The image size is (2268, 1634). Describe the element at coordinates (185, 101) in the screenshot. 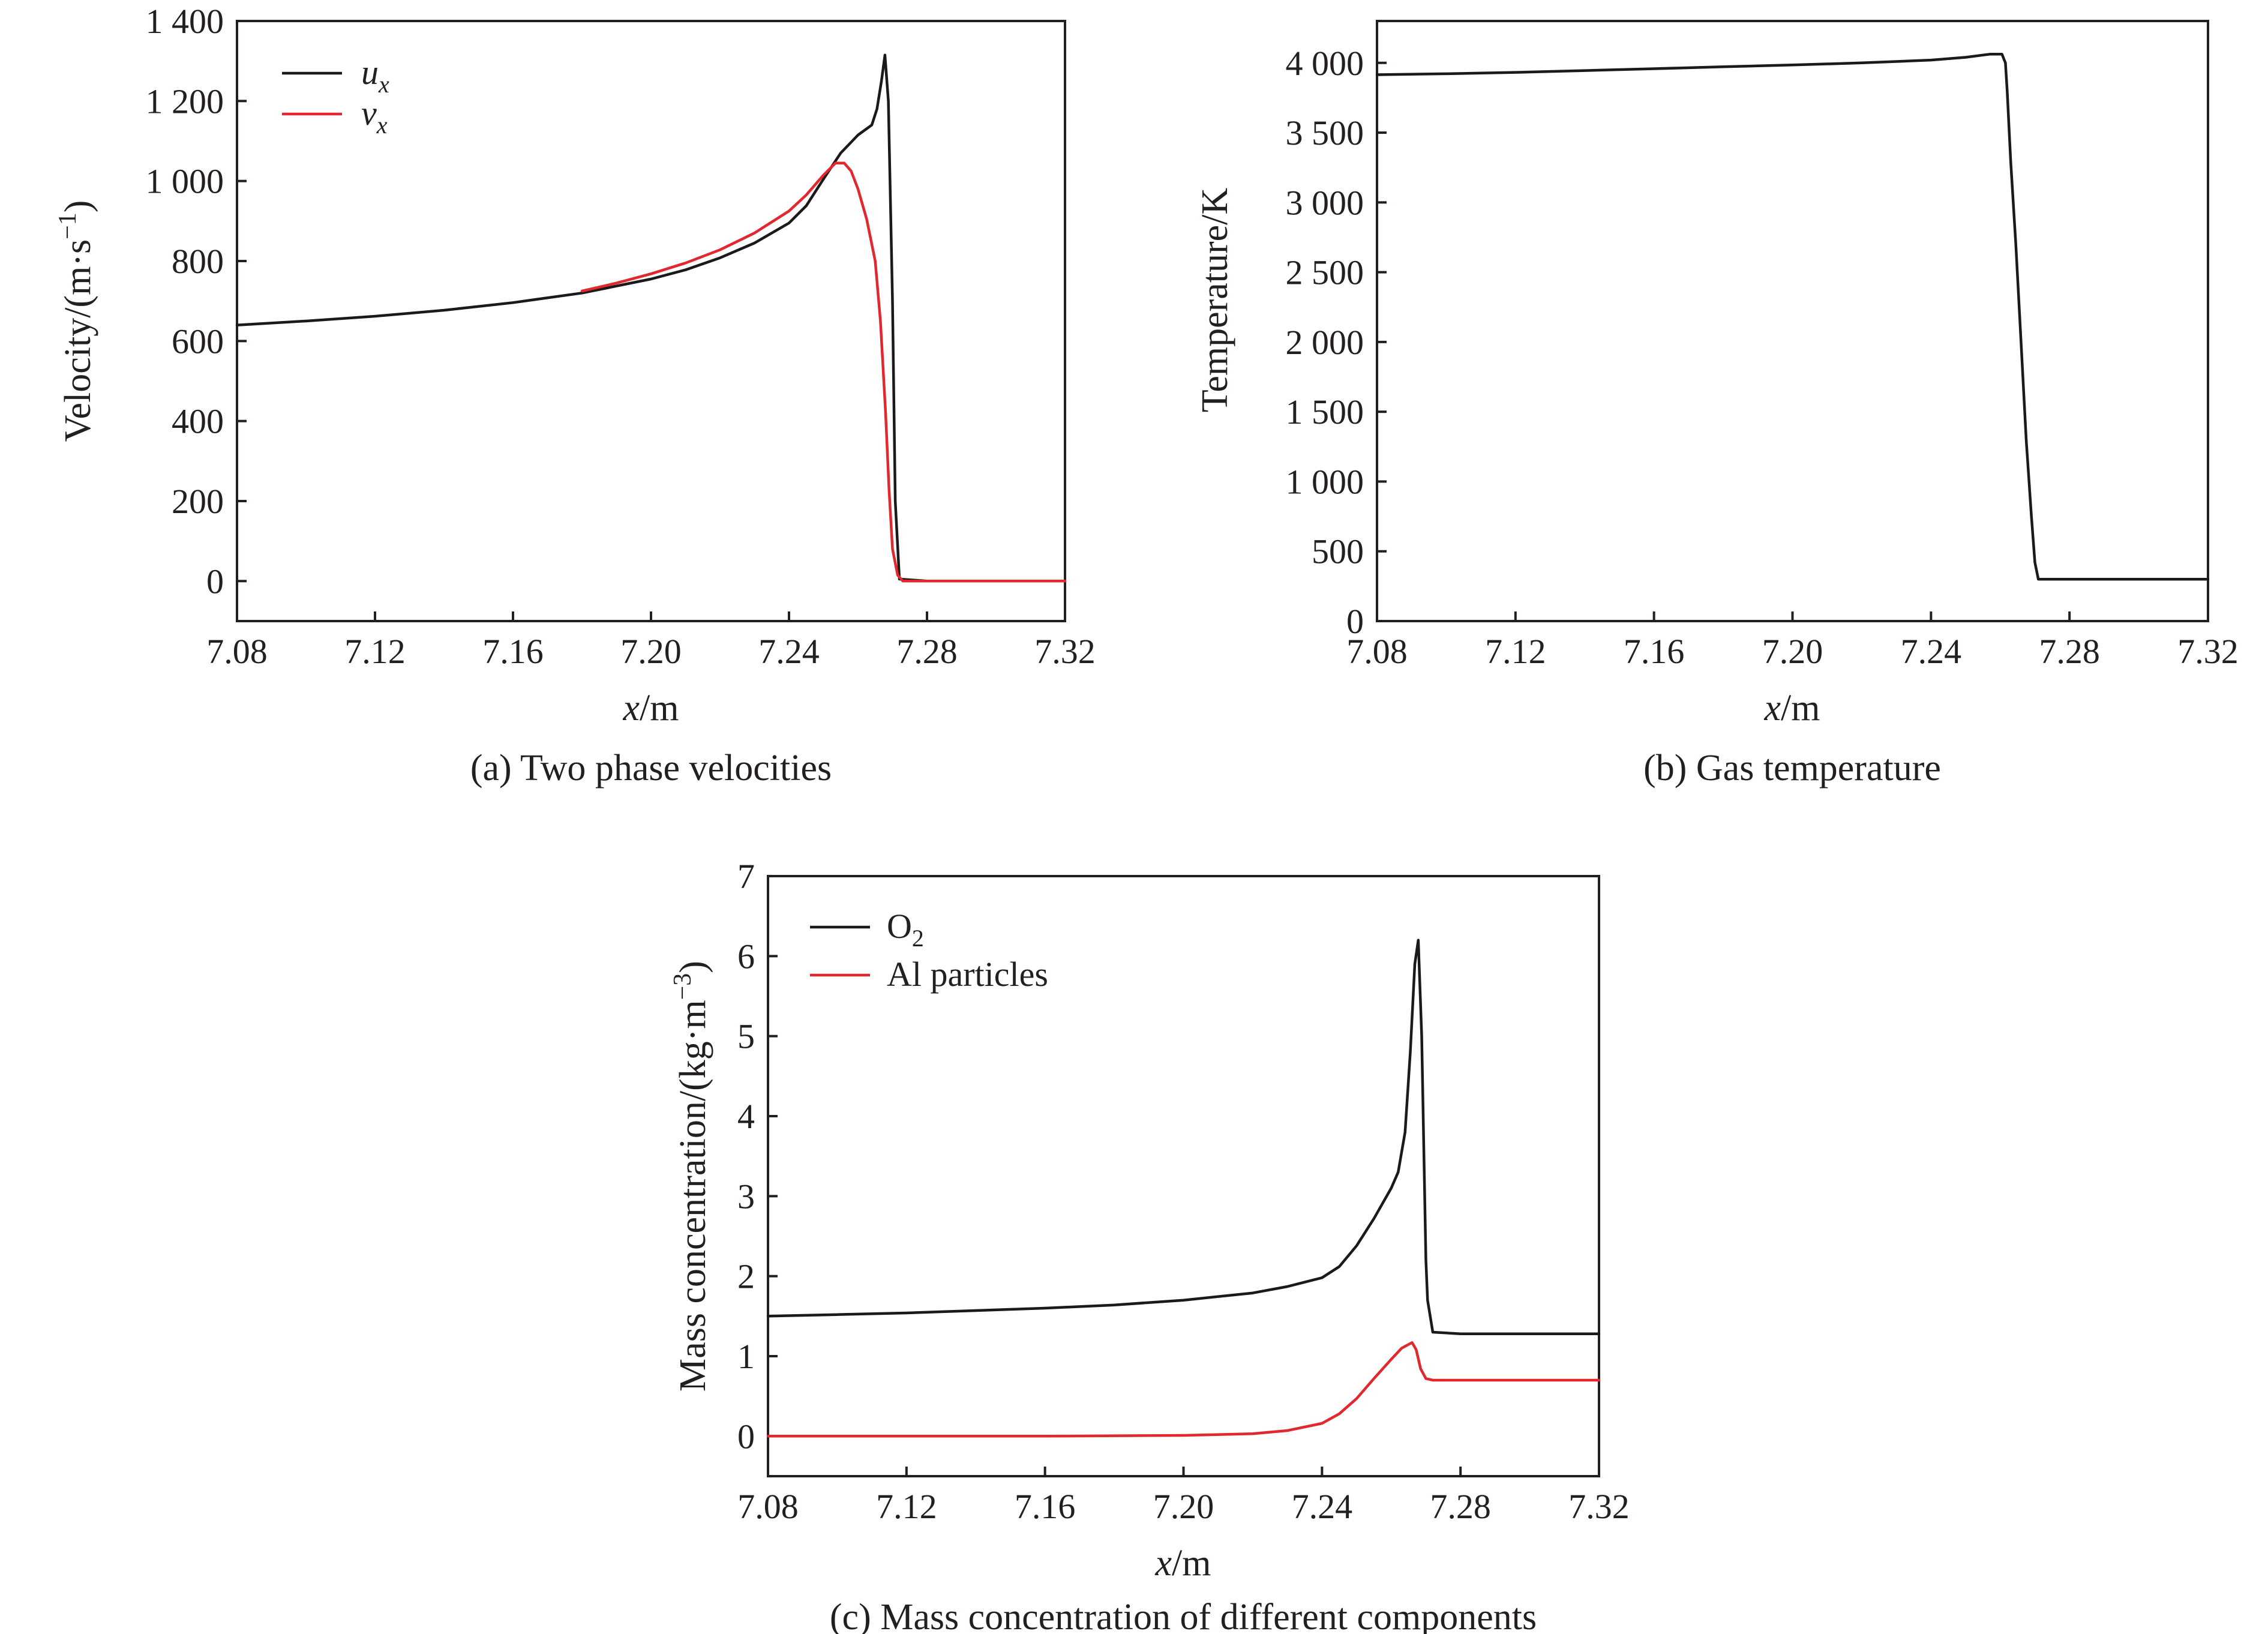

I see `panel-a-ytick-label: 1 200` at that location.